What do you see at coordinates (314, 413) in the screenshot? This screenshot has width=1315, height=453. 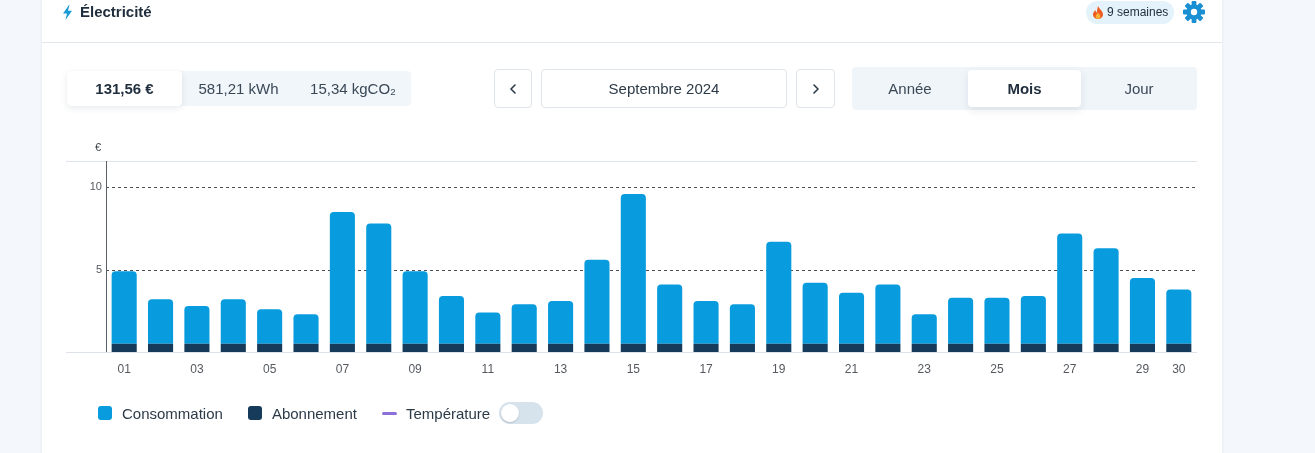 I see `legend-label: Abonnement` at bounding box center [314, 413].